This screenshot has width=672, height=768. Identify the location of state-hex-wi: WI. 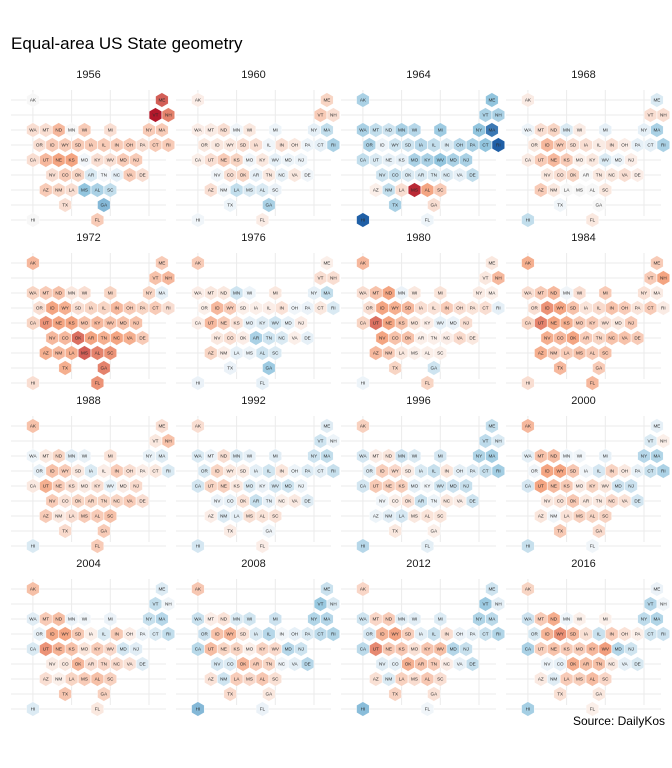
(579, 456).